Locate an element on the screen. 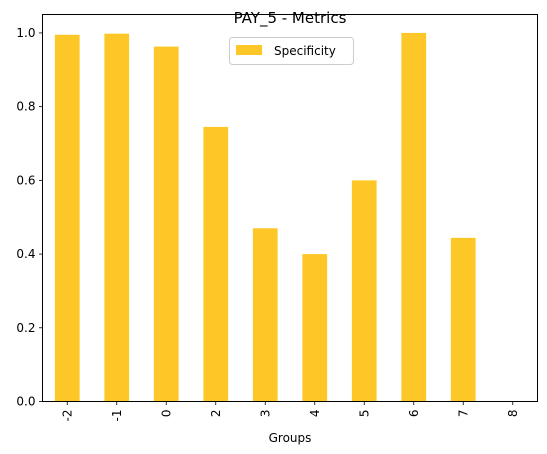 This screenshot has width=547, height=454. legend: Specificity is located at coordinates (291, 51).